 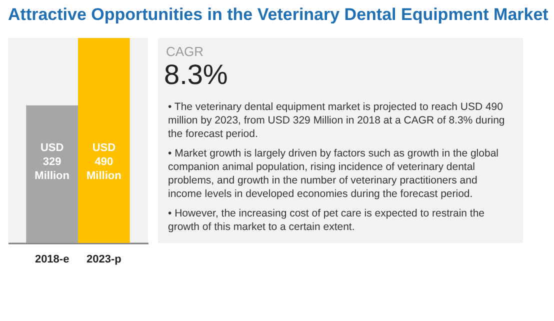 What do you see at coordinates (196, 74) in the screenshot?
I see `text: 8.3%` at bounding box center [196, 74].